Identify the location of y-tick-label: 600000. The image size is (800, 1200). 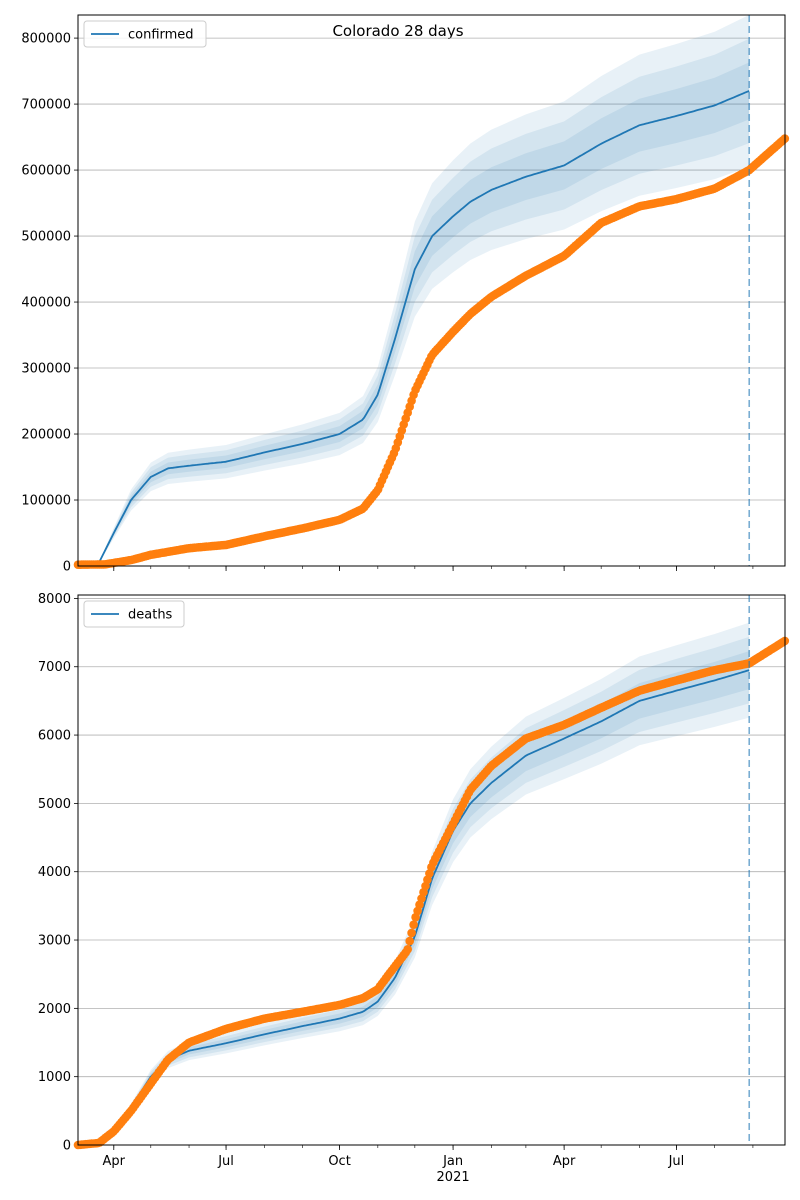
(46, 171).